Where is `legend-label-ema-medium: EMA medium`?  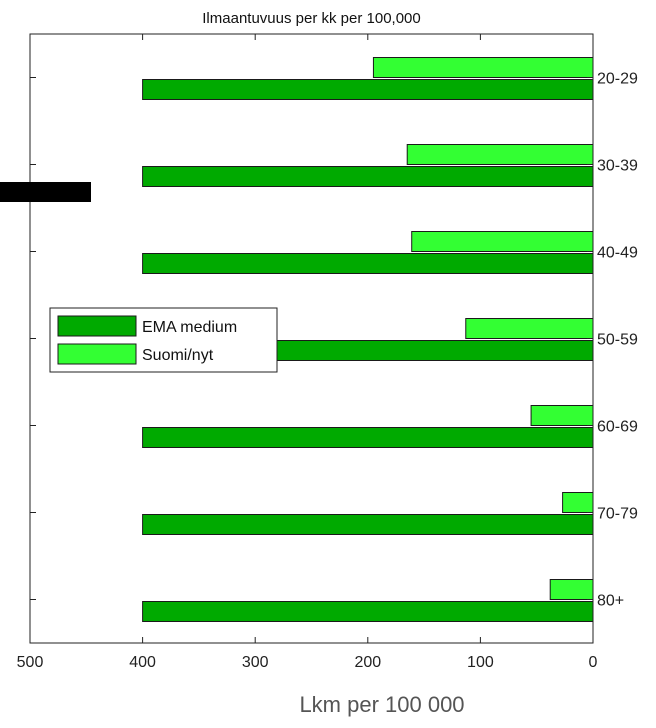 legend-label-ema-medium: EMA medium is located at coordinates (189, 327).